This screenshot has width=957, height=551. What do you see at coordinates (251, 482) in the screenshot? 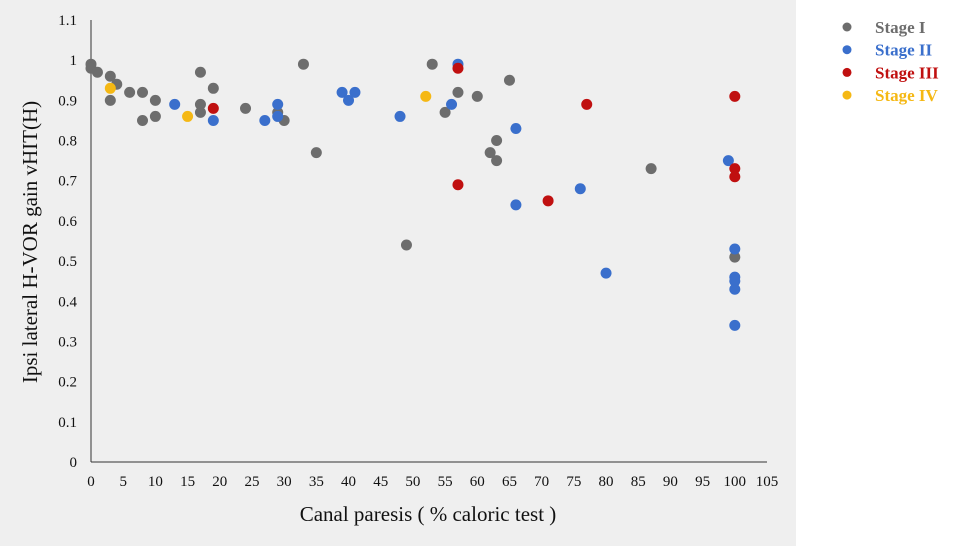
I see `x-tick-label: 25` at bounding box center [251, 482].